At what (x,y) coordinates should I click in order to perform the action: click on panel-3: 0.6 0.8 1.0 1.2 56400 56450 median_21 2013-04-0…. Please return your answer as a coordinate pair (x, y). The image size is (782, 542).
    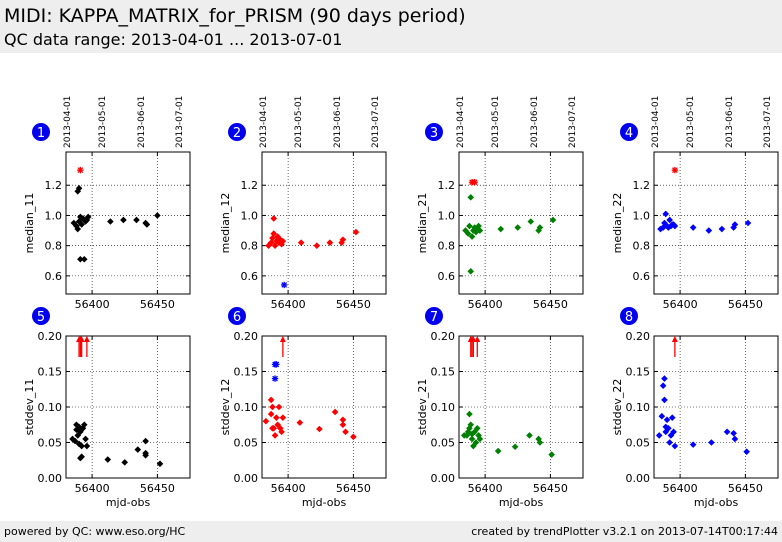
    Looking at the image, I should click on (500, 203).